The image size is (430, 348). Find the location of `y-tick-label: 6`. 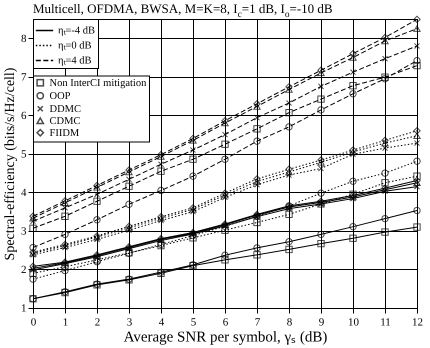

y-tick-label: 6 is located at coordinates (24, 116).